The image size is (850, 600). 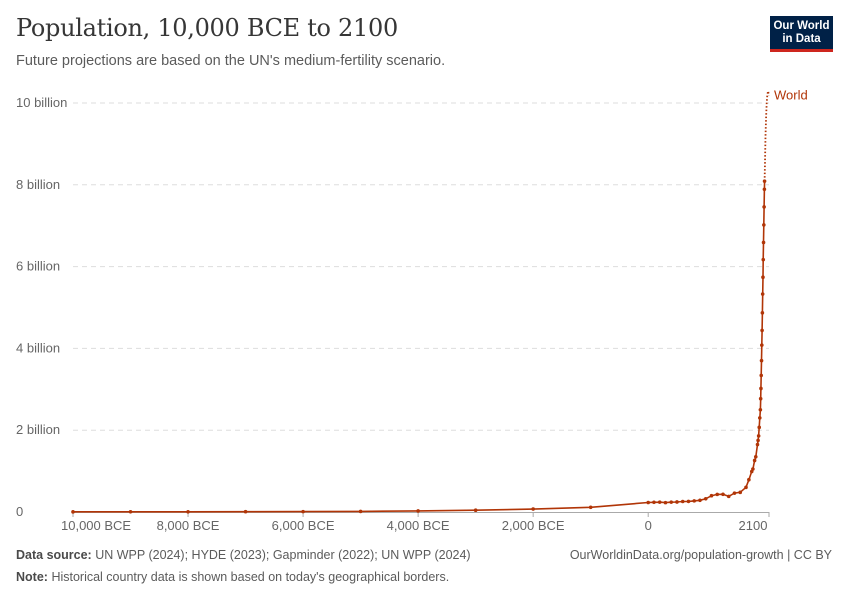 What do you see at coordinates (791, 95) in the screenshot?
I see `series-label-world: World` at bounding box center [791, 95].